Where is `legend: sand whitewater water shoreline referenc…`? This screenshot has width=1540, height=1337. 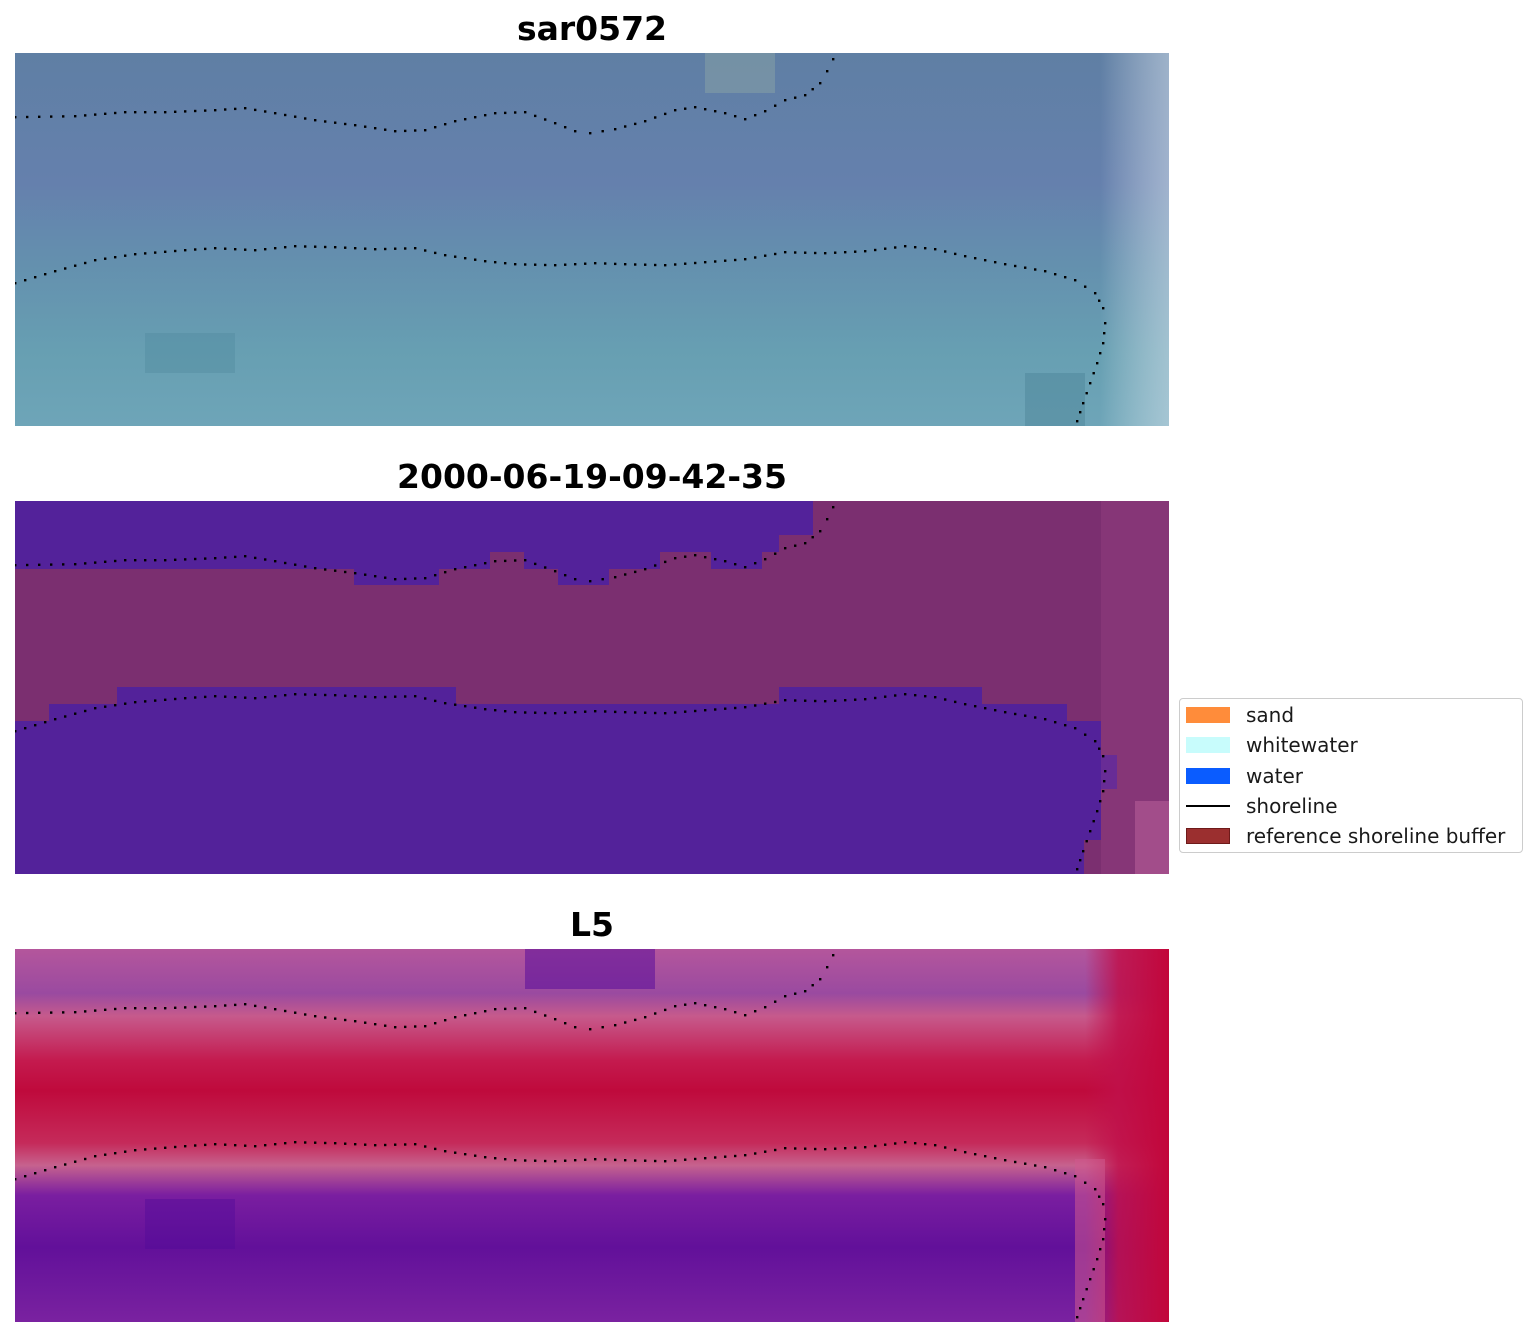
legend: sand whitewater water shoreline referenc… is located at coordinates (1351, 775).